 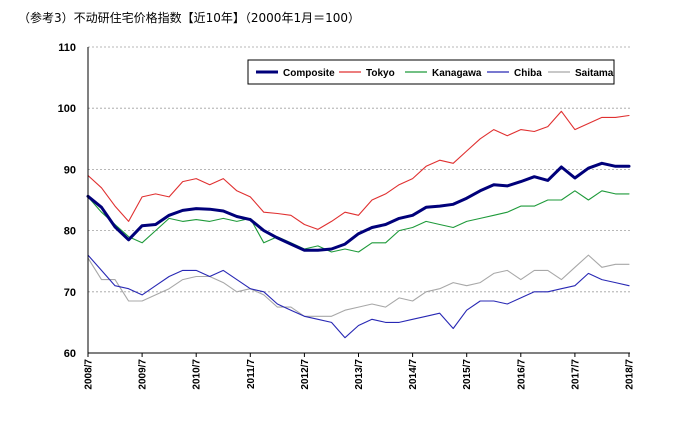 I want to click on series-line-kanagawa, so click(x=358, y=221).